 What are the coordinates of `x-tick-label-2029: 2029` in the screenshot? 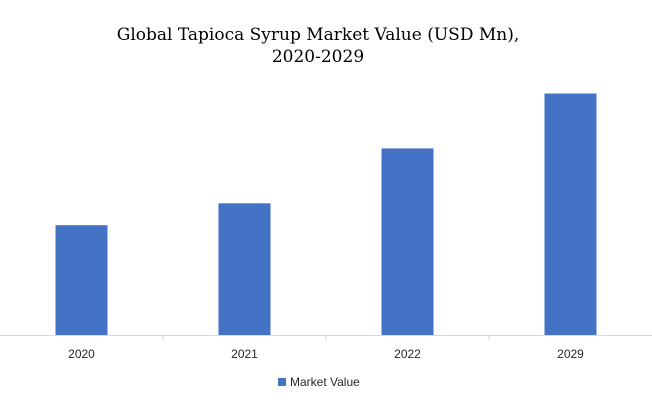 It's located at (570, 354).